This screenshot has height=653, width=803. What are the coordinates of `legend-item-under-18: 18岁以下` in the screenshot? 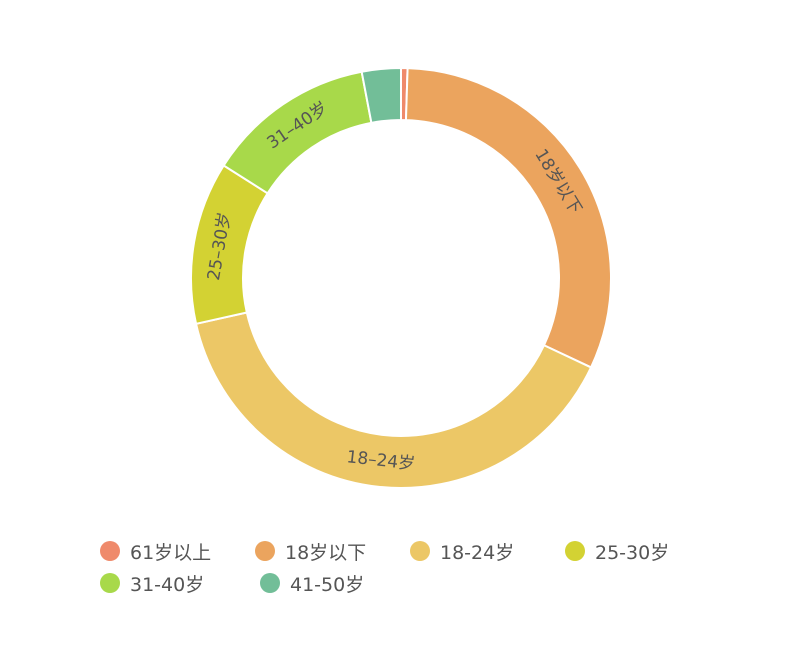 It's located at (332, 551).